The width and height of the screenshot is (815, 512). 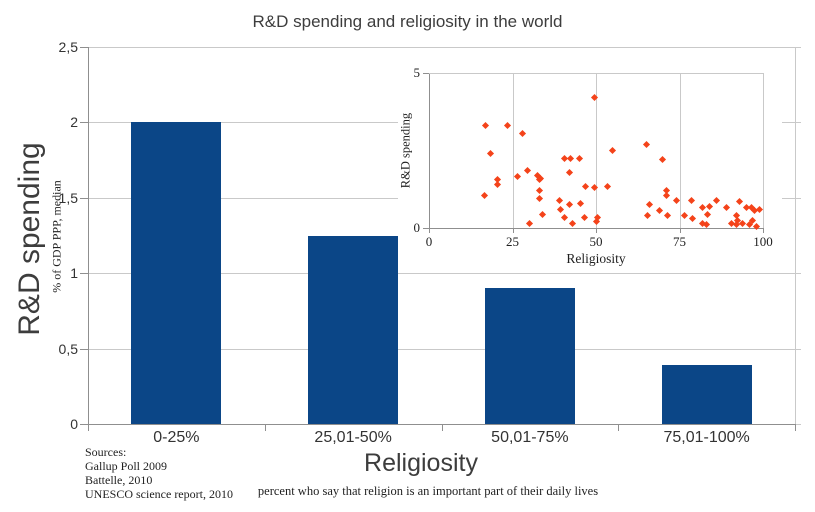 What do you see at coordinates (512, 241) in the screenshot?
I see `inset-x-tick-label: 25` at bounding box center [512, 241].